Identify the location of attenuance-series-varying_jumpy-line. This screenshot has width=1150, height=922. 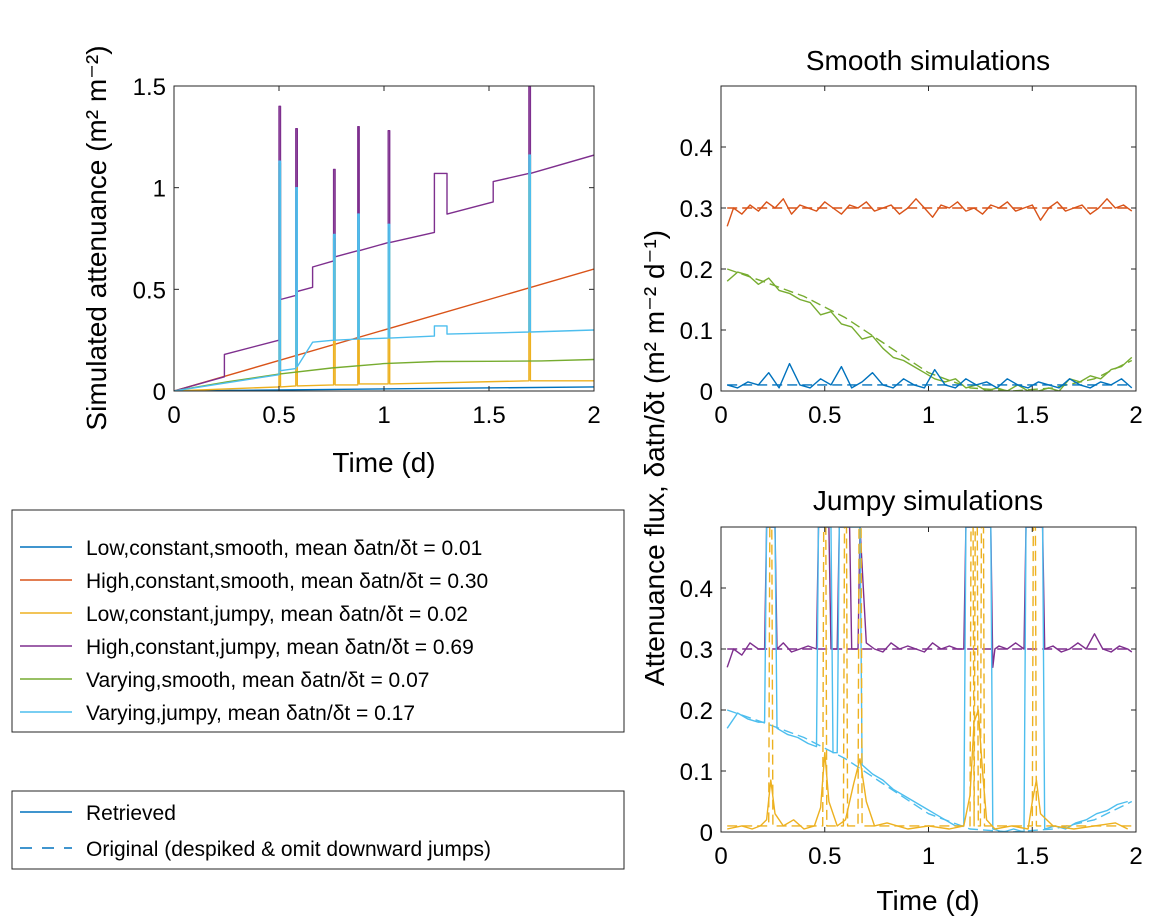
(384, 272).